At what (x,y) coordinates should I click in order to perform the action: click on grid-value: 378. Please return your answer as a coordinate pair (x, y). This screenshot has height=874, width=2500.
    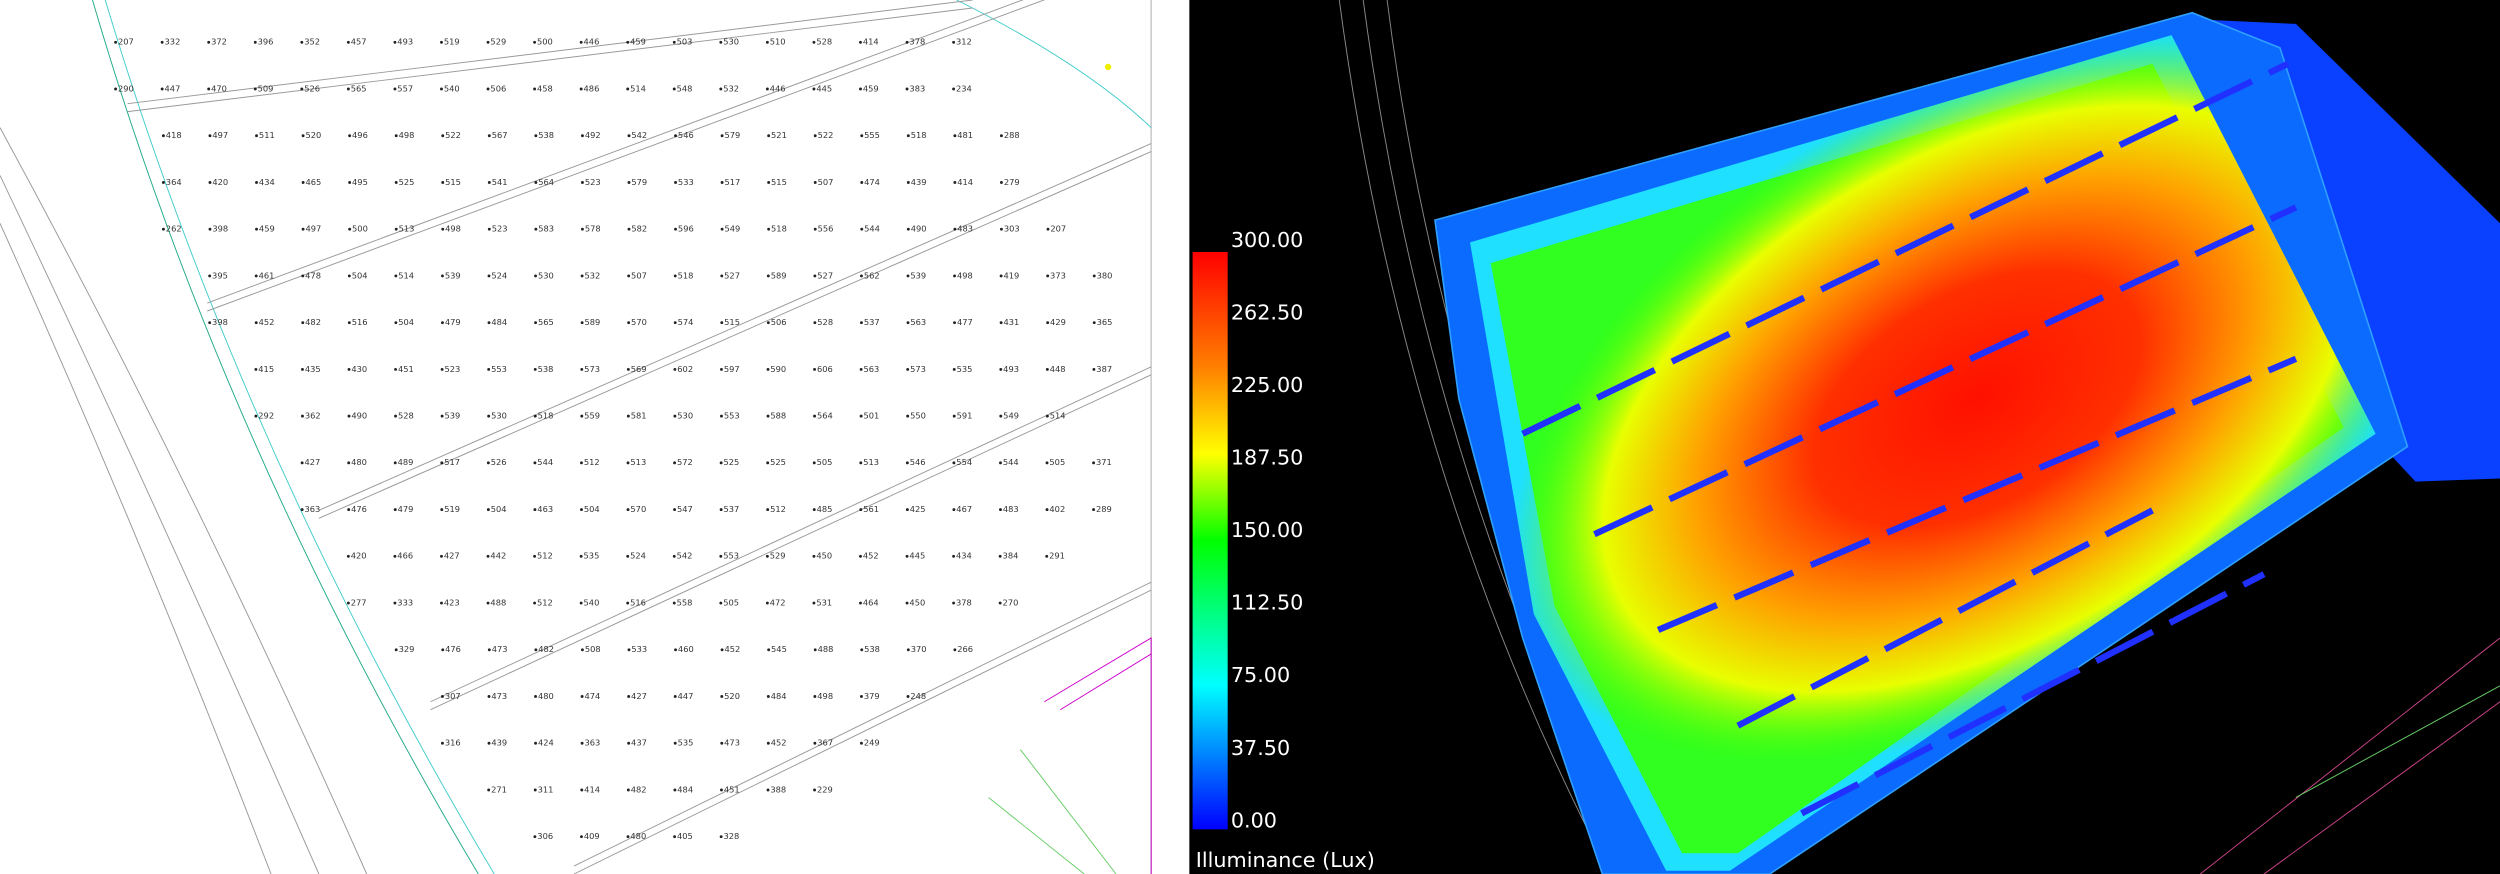
    Looking at the image, I should click on (917, 42).